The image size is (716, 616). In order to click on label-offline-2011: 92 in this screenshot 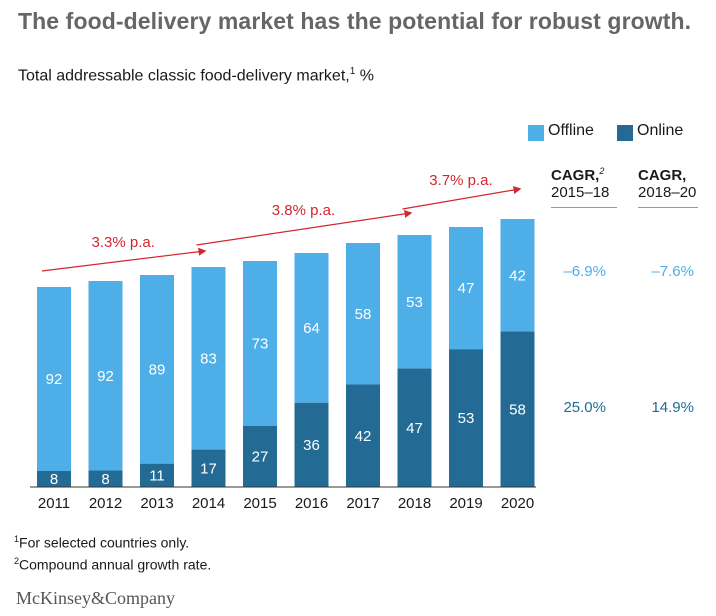, I will do `click(54, 379)`.